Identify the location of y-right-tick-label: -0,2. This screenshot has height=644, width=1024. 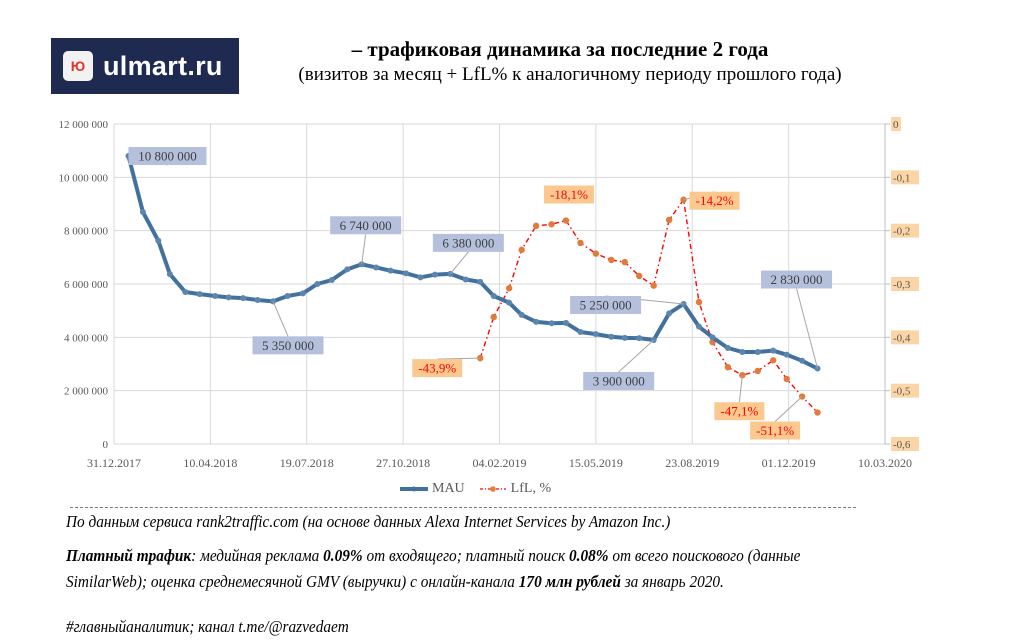
(901, 232).